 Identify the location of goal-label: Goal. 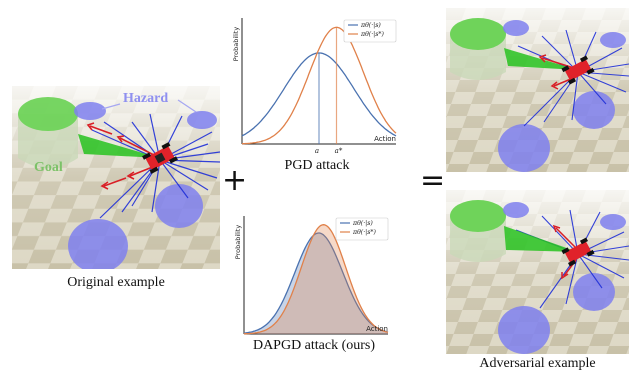
(48, 167).